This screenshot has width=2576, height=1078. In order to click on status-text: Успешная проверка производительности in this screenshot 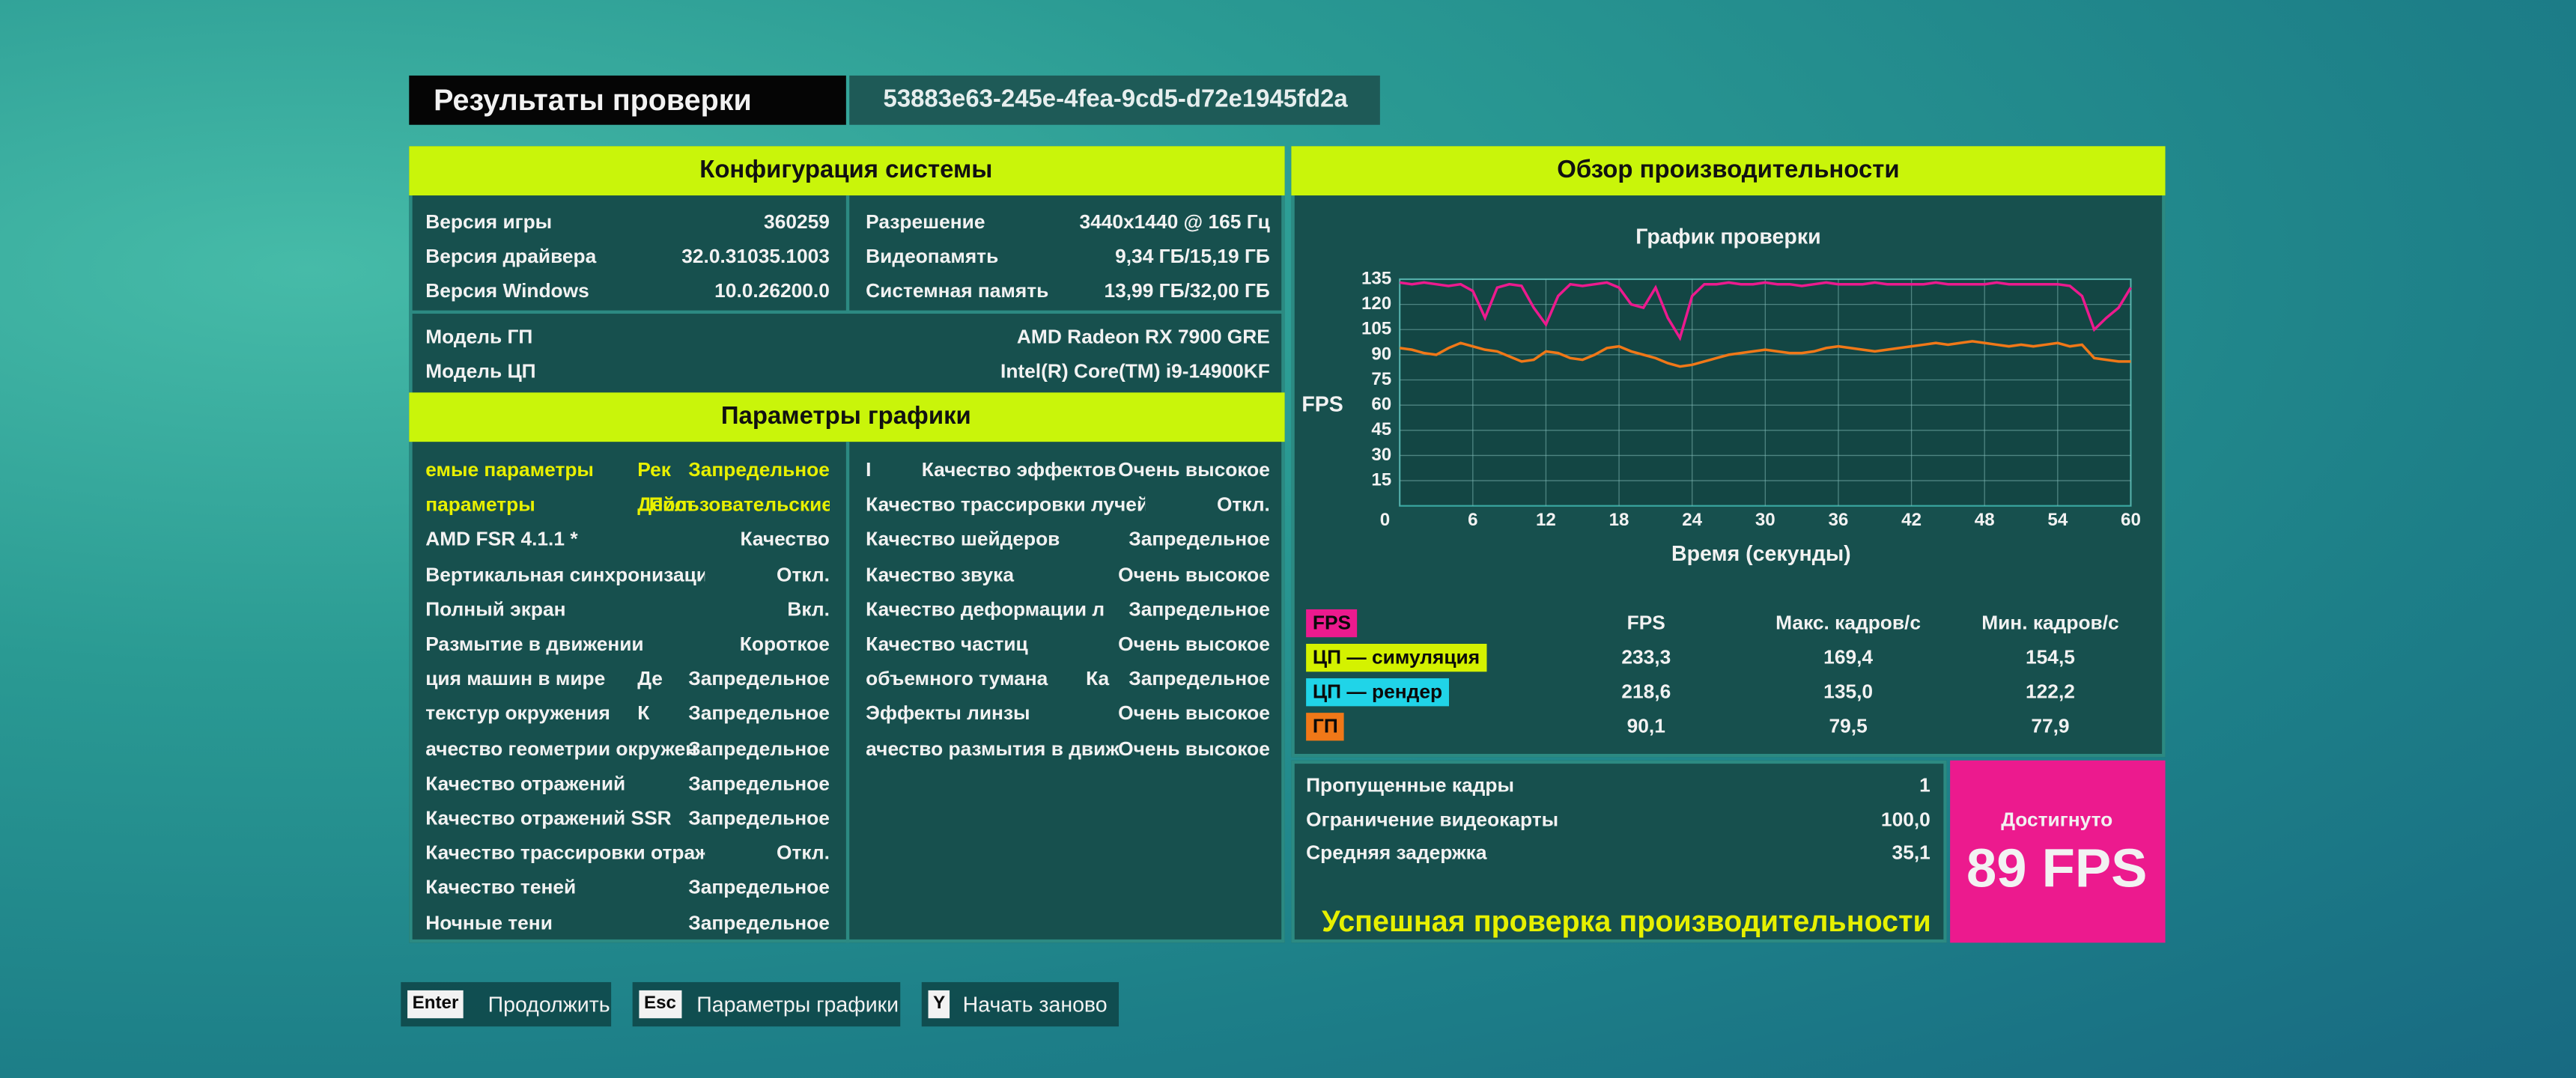, I will do `click(1626, 921)`.